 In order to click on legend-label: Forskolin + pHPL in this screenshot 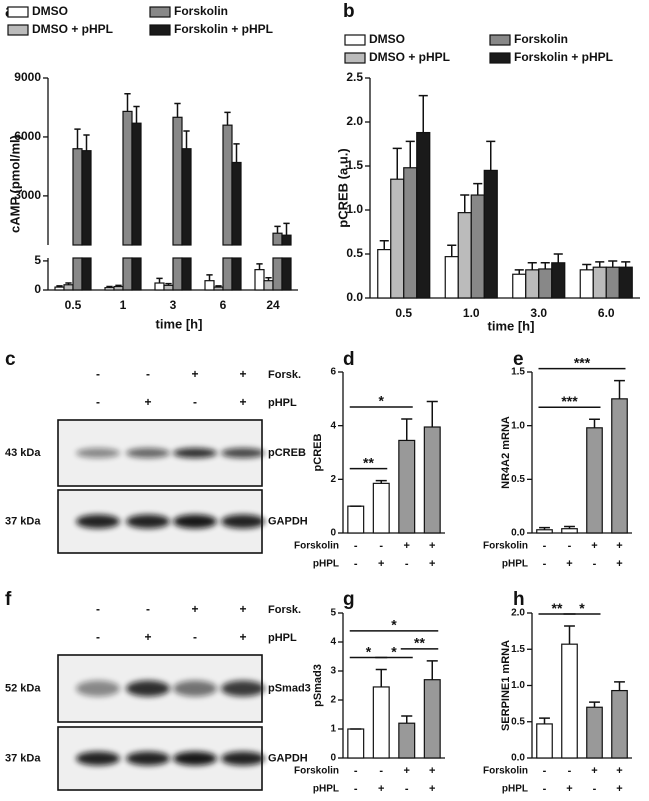, I will do `click(223, 29)`.